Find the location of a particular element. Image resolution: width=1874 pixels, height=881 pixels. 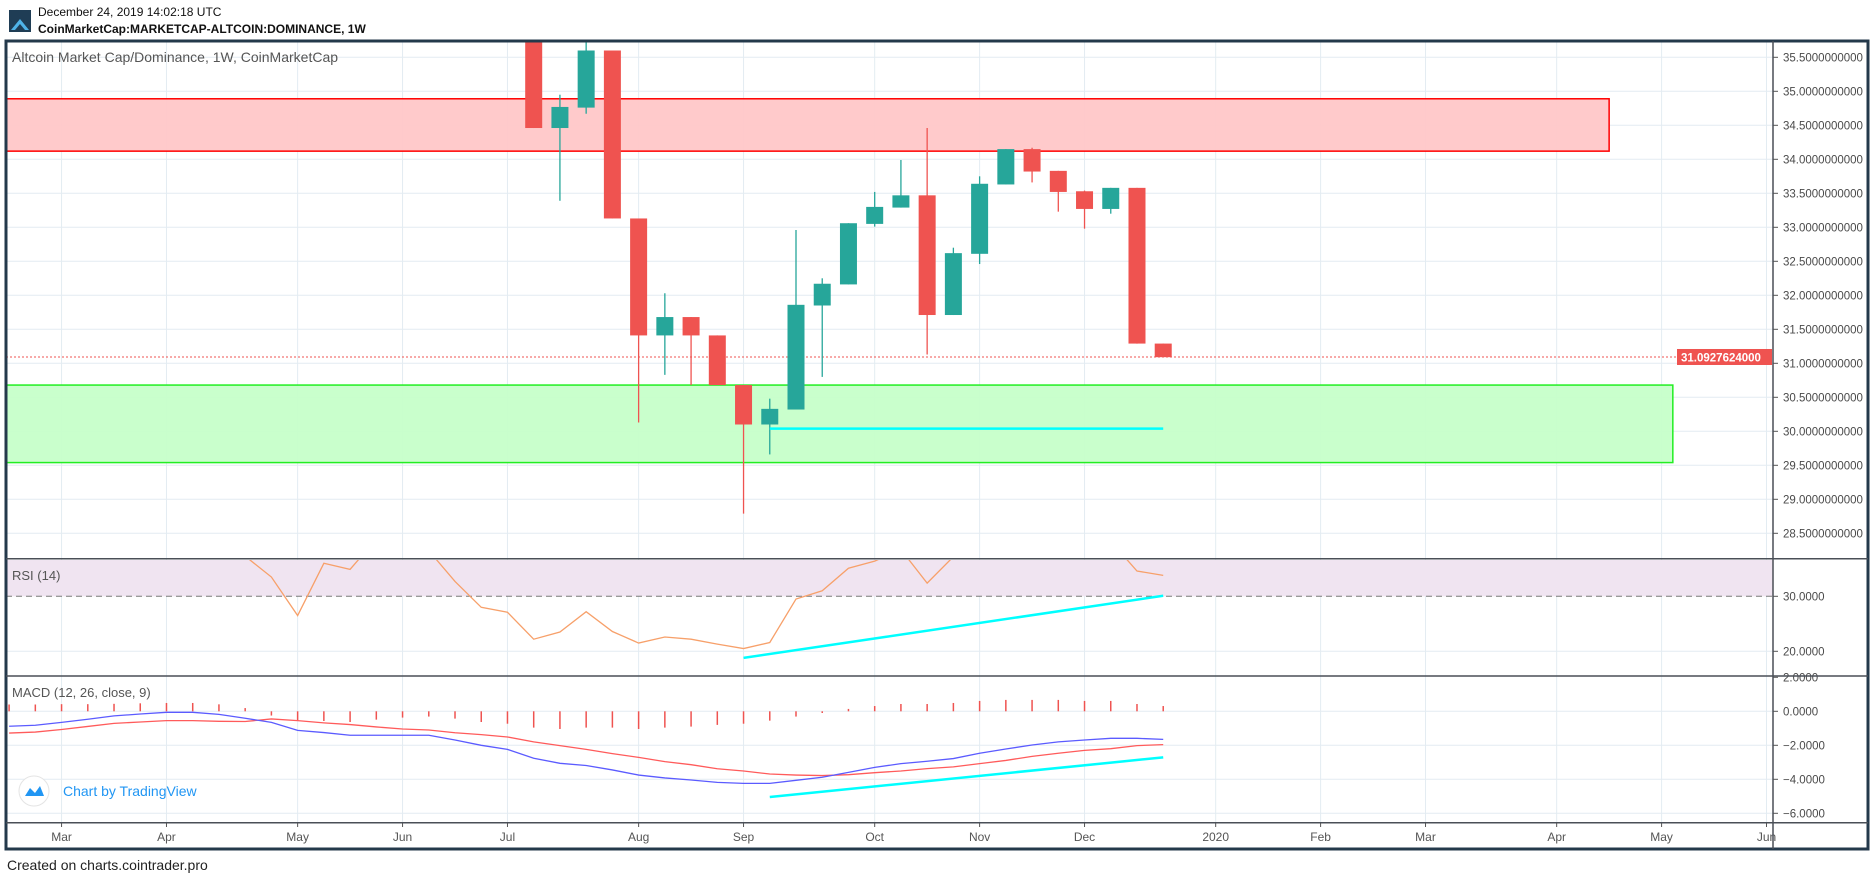

time-axis-label: Oct is located at coordinates (874, 837).